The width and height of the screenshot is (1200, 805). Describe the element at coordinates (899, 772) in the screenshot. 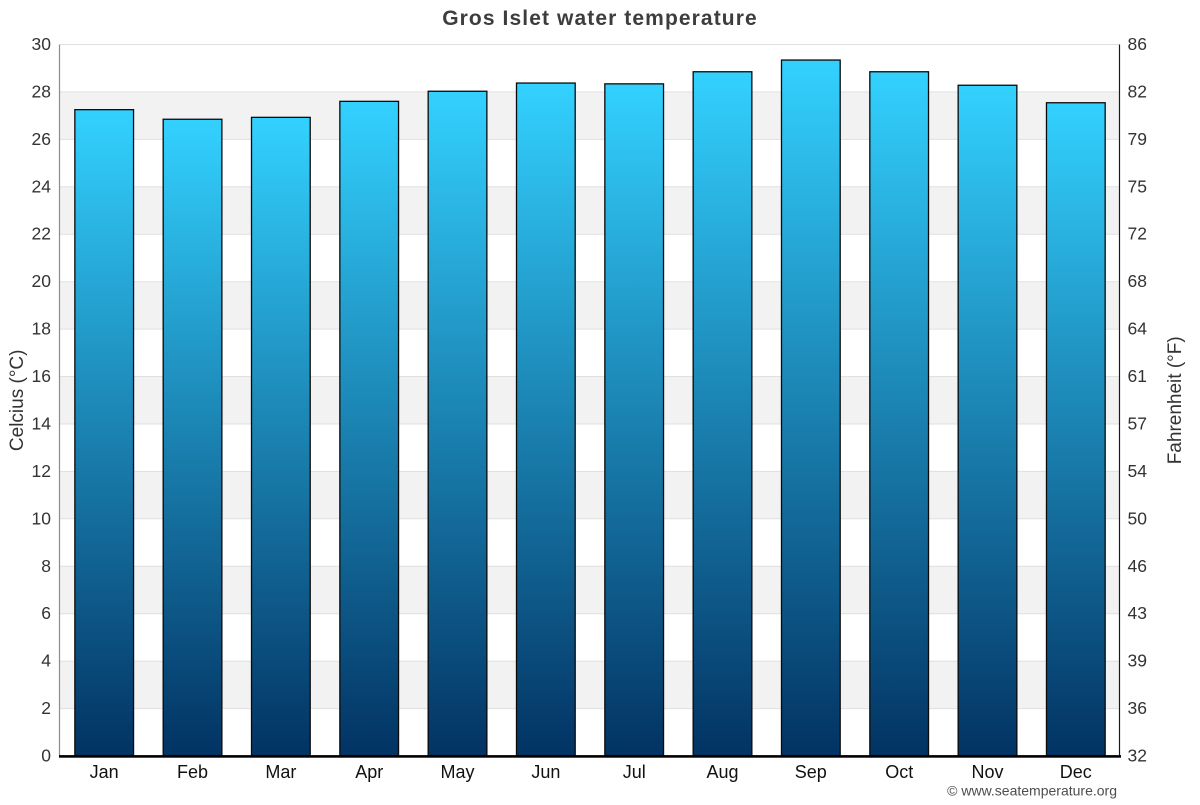

I see `svg-text: Oct` at that location.